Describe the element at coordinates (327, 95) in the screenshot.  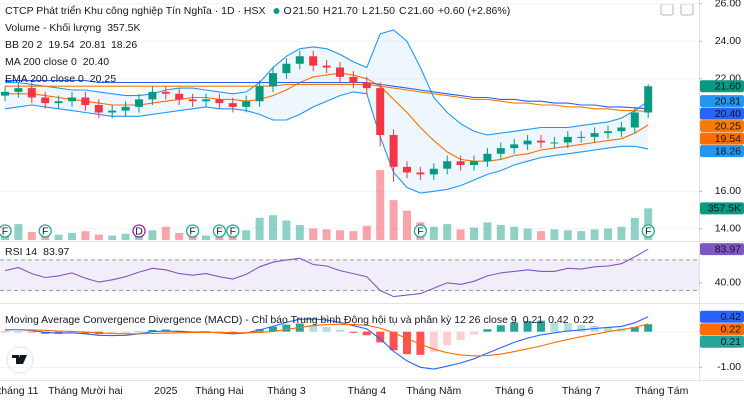
I see `indicator-line` at that location.